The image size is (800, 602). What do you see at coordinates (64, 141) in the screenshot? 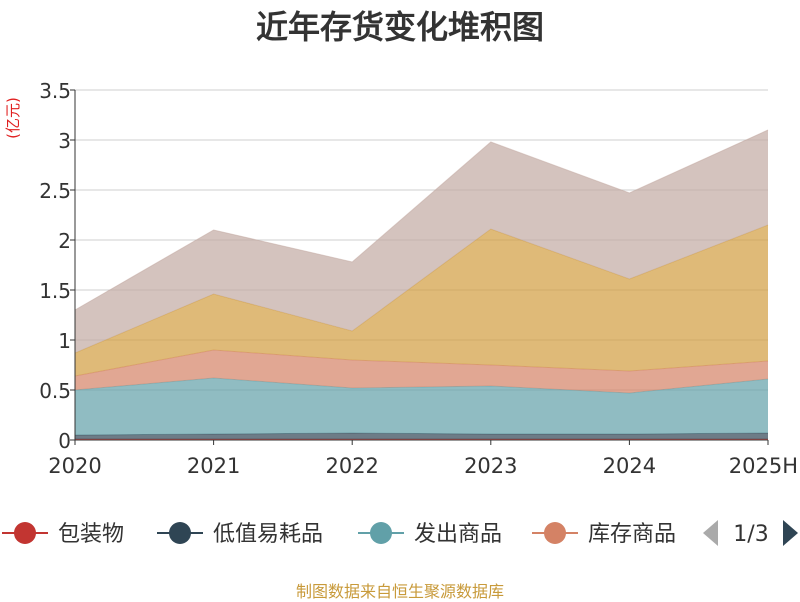
I see `y-tick-label: 3` at bounding box center [64, 141].